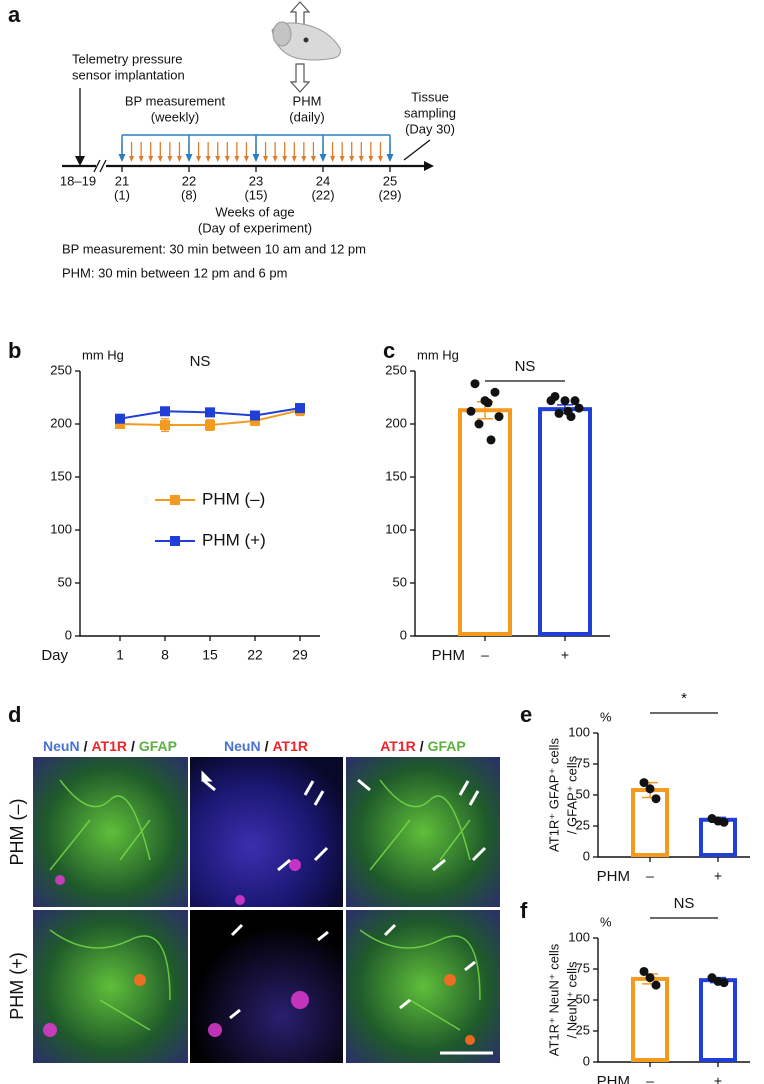 The height and width of the screenshot is (1084, 764). What do you see at coordinates (553, 999) in the screenshot?
I see `y-axis-title: AT1R⁺ NeuN⁺ cells` at bounding box center [553, 999].